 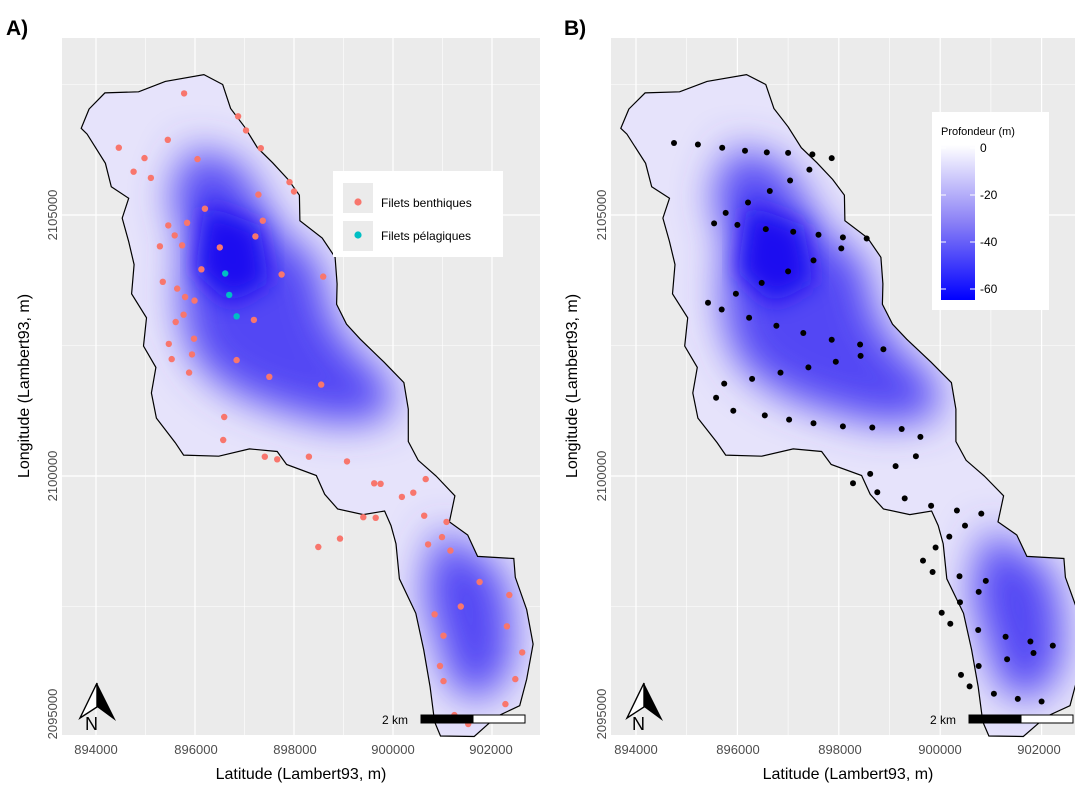 I want to click on y-ticks-a: 2095000 2100000 2105000, so click(x=52, y=465).